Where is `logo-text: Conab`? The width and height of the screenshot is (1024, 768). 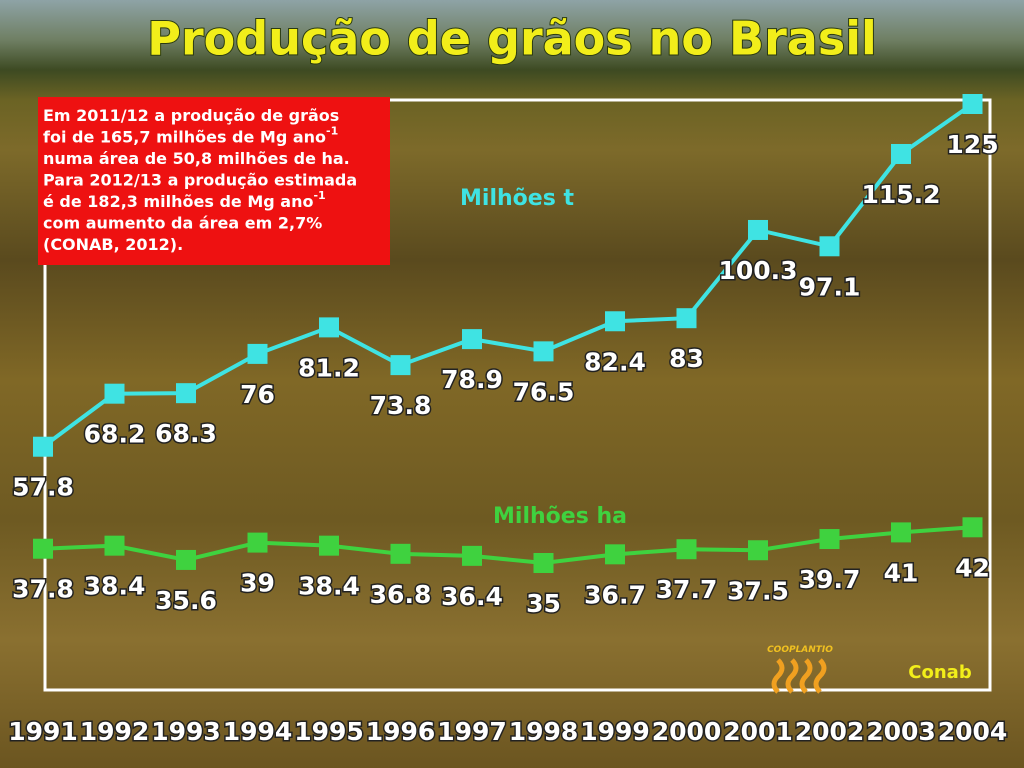 logo-text: Conab is located at coordinates (940, 672).